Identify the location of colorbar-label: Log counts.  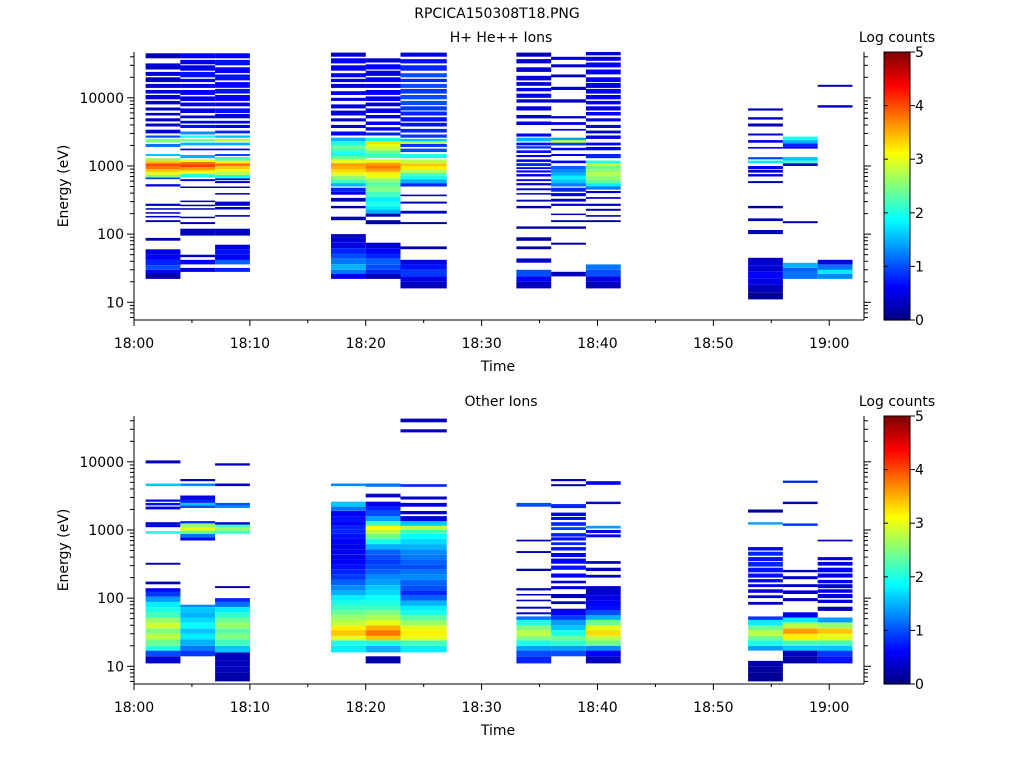
(897, 38).